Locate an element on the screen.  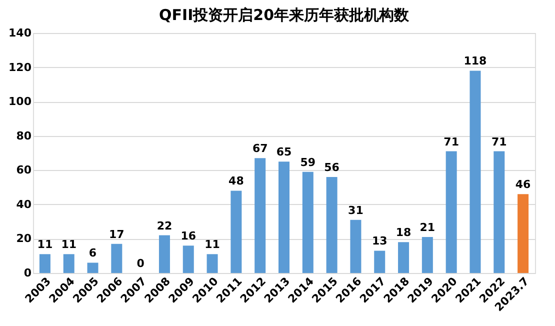
y-tick-label: 100 is located at coordinates (20, 101).